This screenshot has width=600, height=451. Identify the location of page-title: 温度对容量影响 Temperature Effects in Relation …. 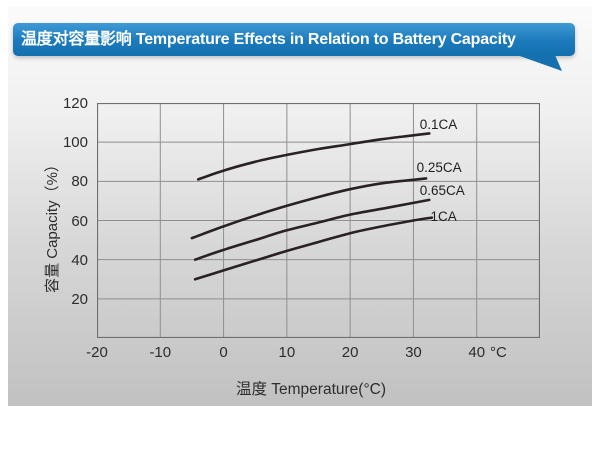
(268, 39).